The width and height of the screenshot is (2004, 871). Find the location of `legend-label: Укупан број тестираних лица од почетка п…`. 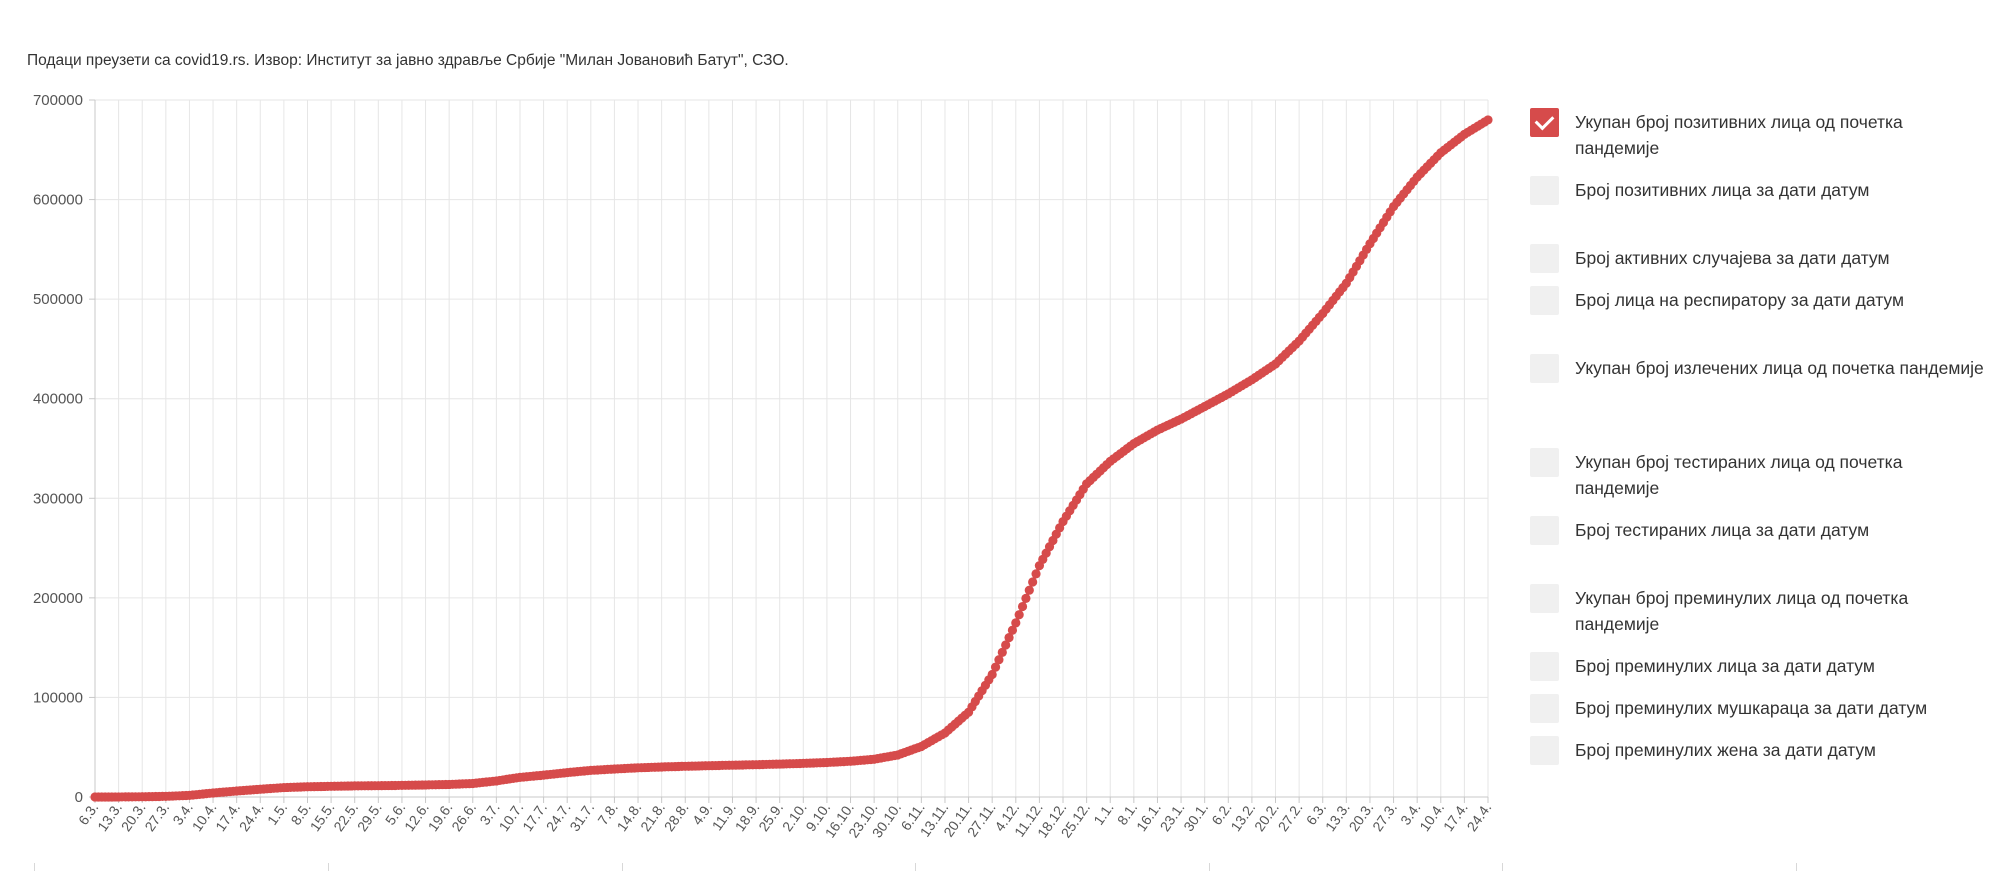

legend-label: Укупан број тестираних лица од почетка п… is located at coordinates (1739, 475).